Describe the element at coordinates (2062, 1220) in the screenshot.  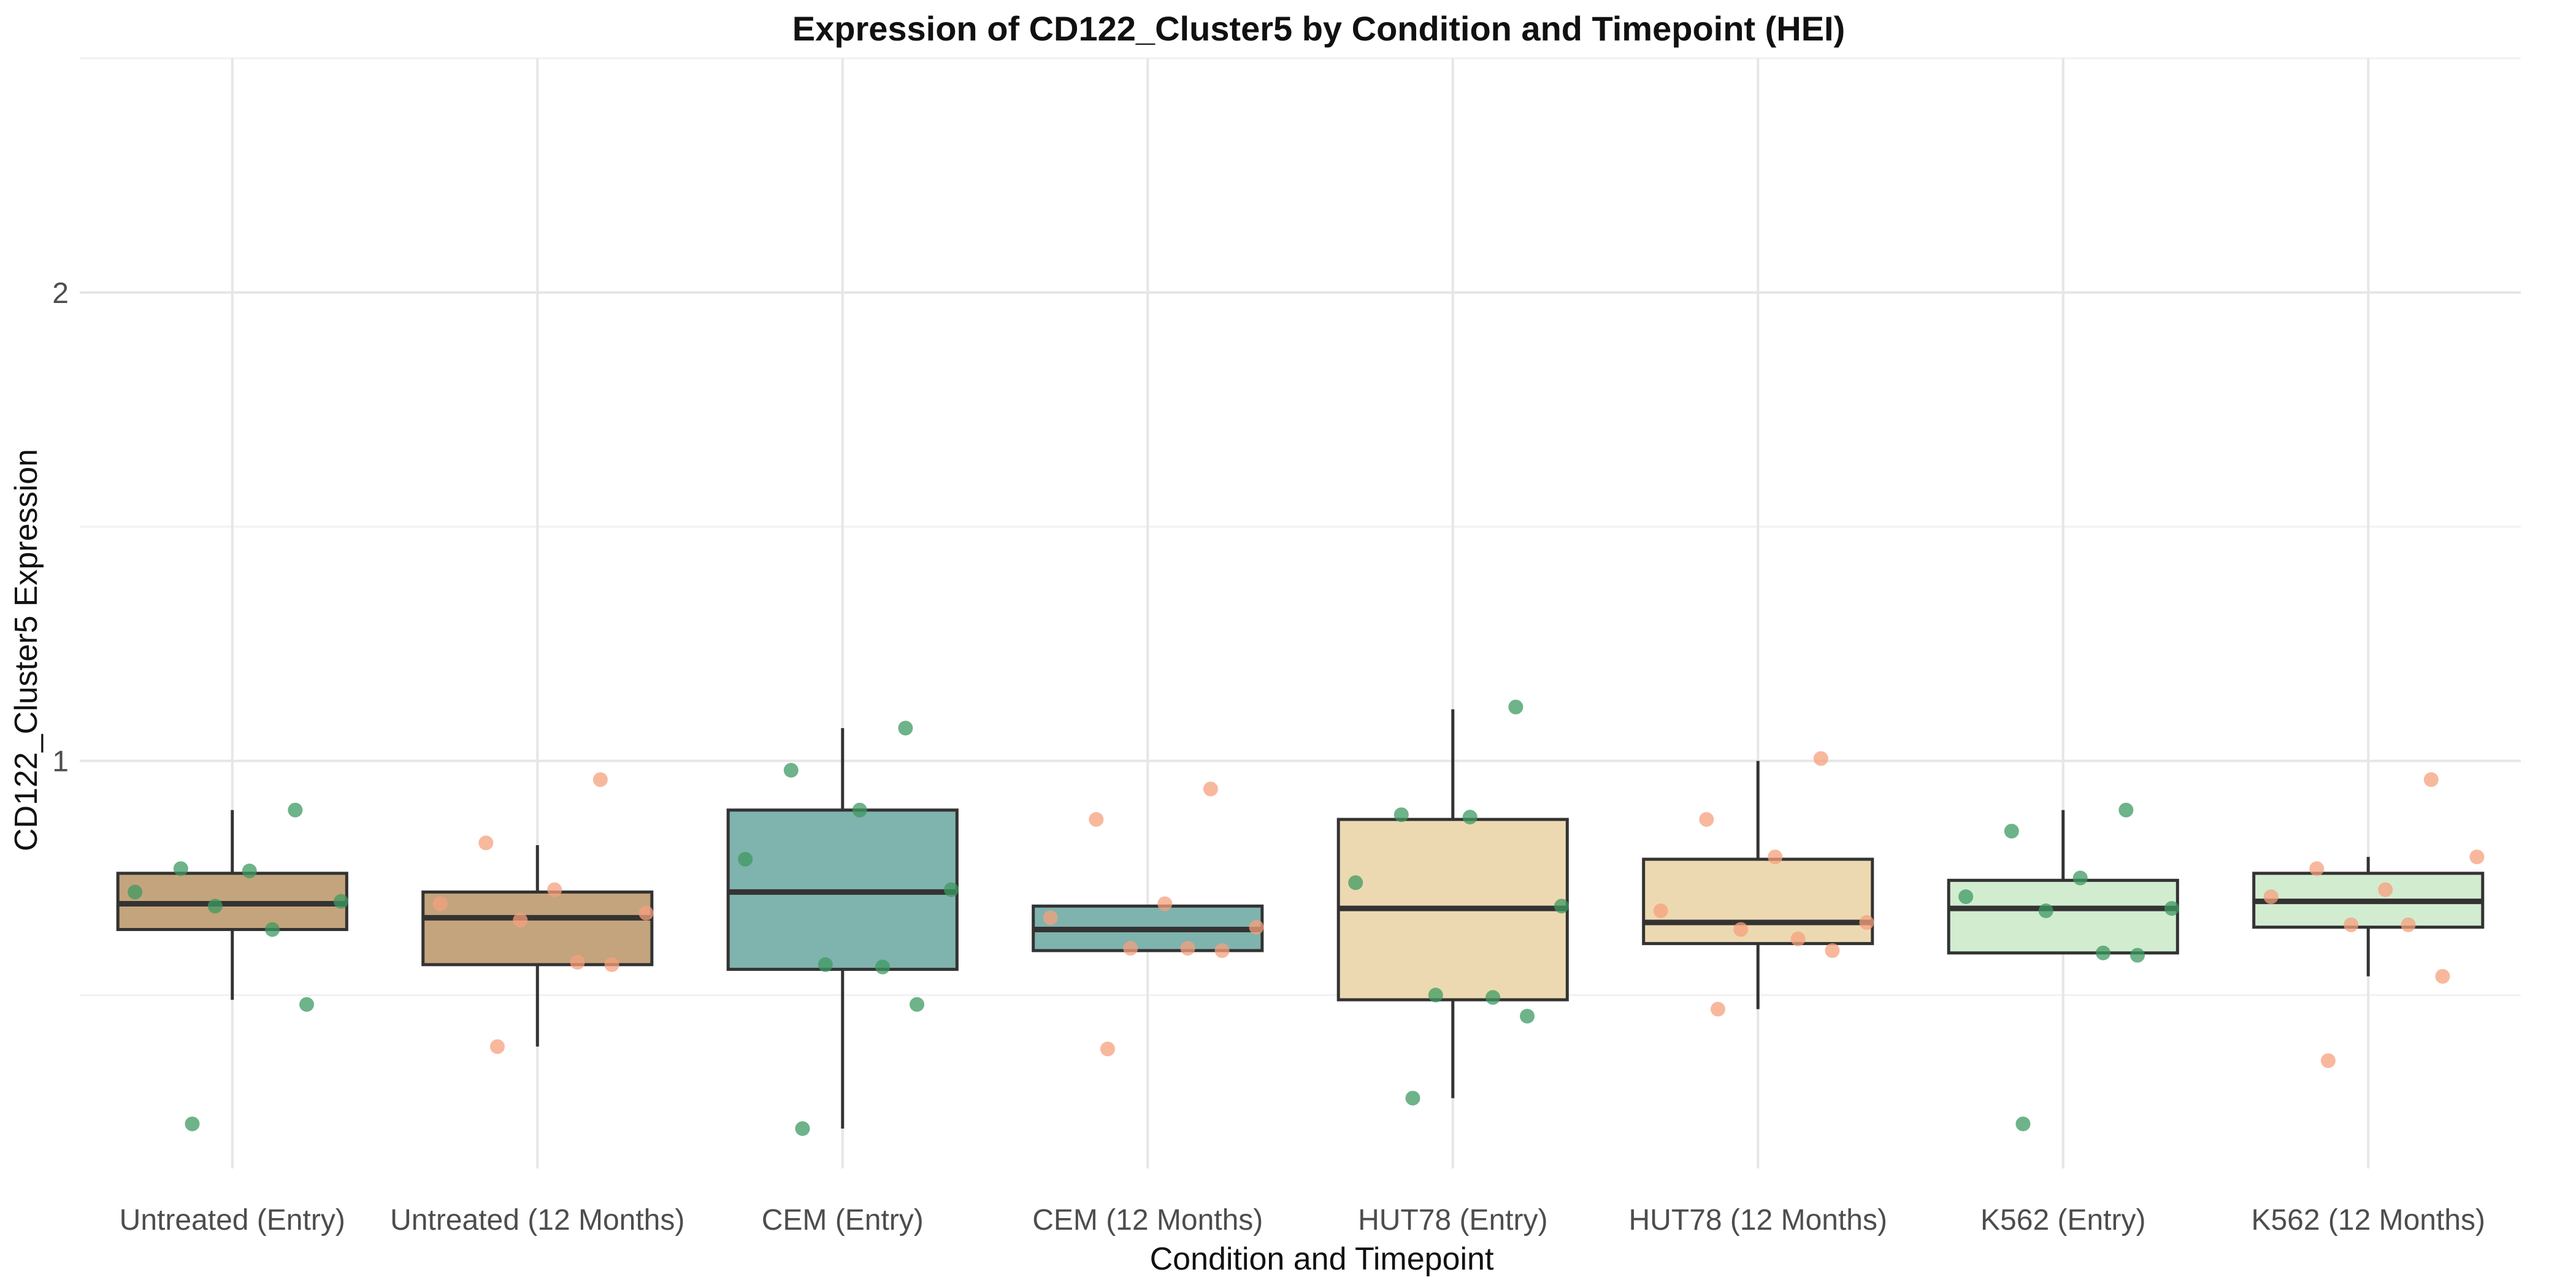
I see `x-tick-label: K562 (Entry)` at that location.